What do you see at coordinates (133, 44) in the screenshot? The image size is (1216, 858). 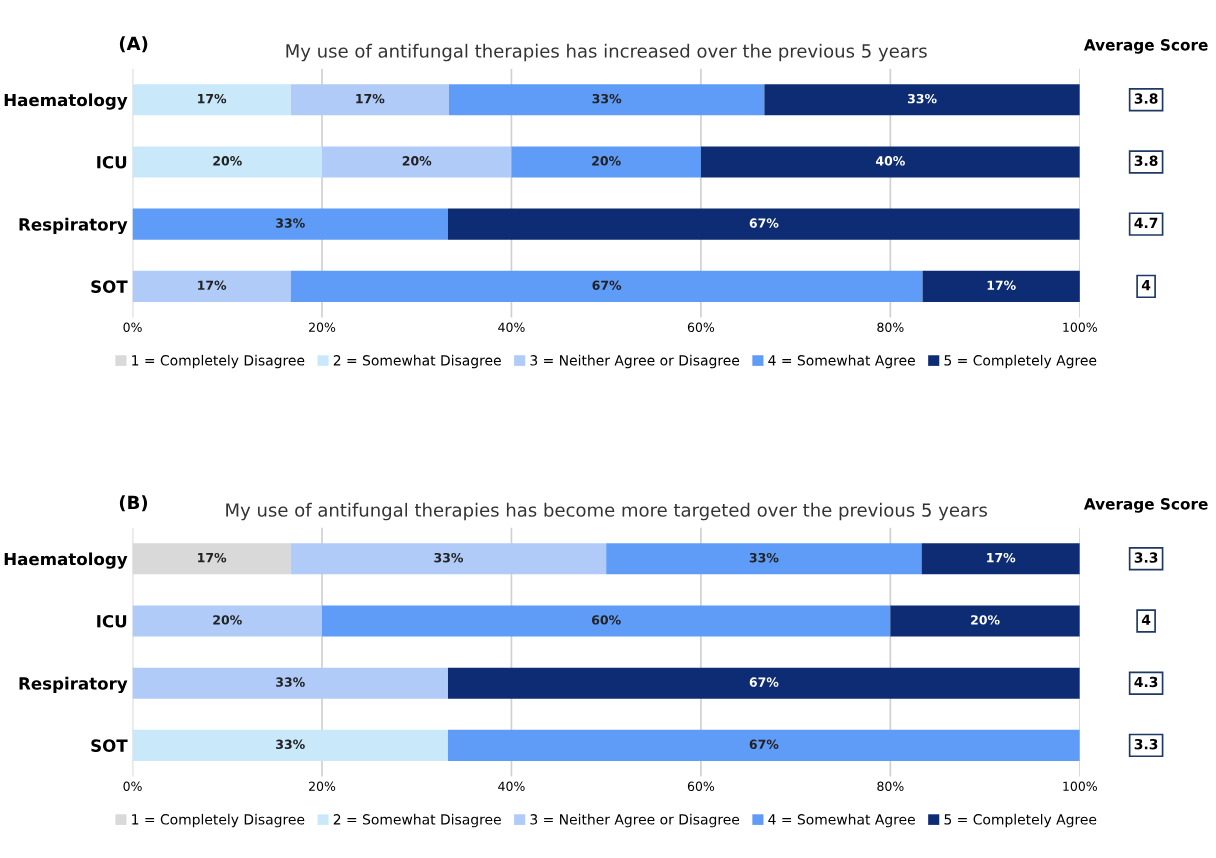 I see `text: (A)` at bounding box center [133, 44].